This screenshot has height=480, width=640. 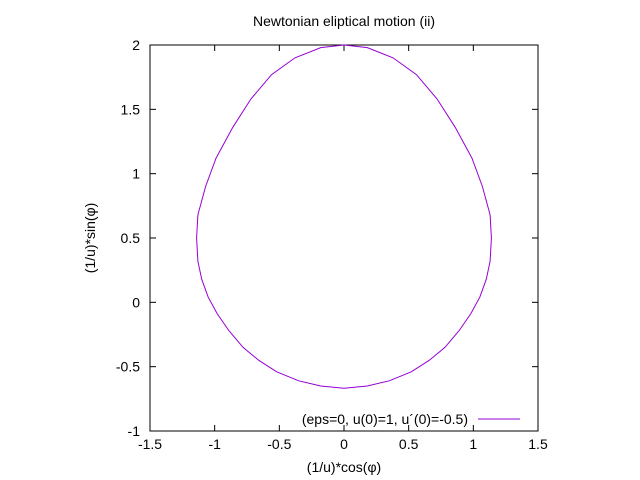 What do you see at coordinates (134, 431) in the screenshot?
I see `y-tick-label: -1` at bounding box center [134, 431].